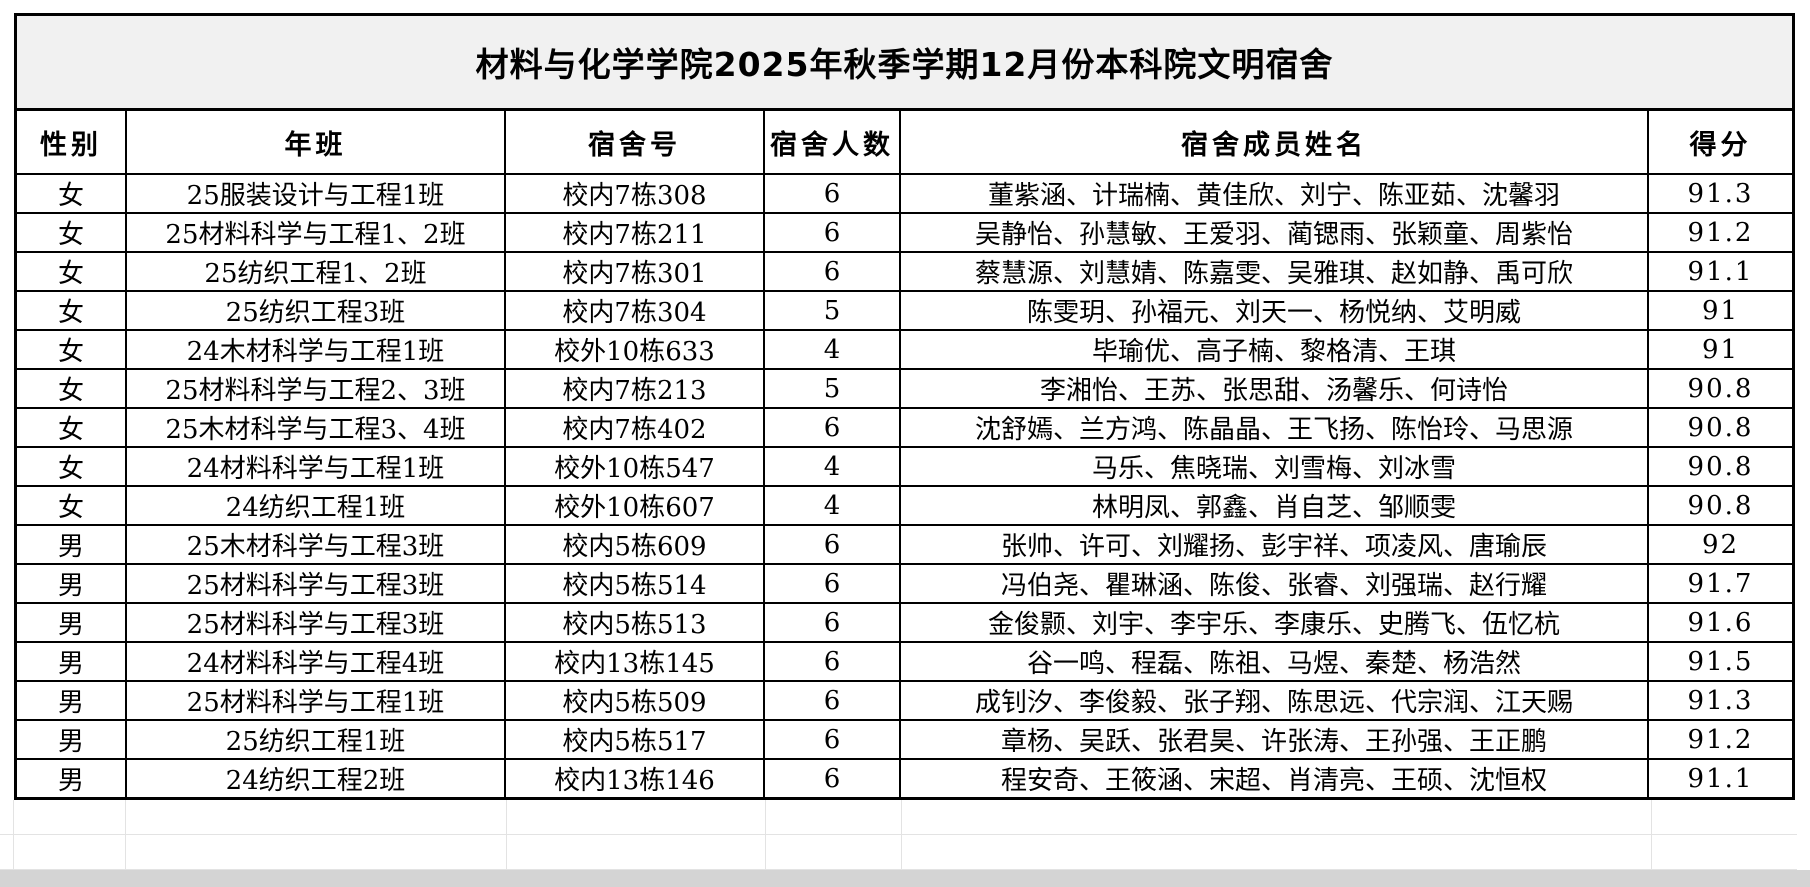  What do you see at coordinates (634, 466) in the screenshot?
I see `cell-dorm: 校外10栋547` at bounding box center [634, 466].